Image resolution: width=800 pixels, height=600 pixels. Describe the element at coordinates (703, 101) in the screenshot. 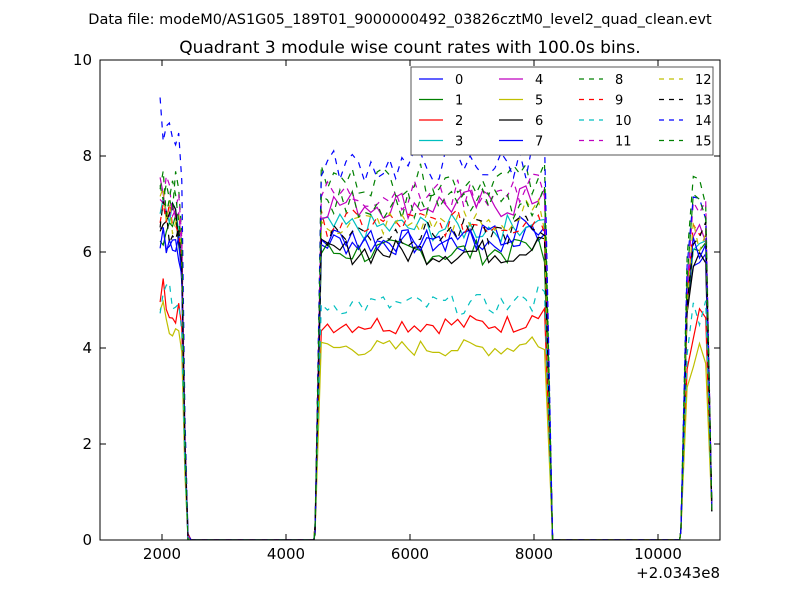

I see `legend-label-13: 13` at that location.